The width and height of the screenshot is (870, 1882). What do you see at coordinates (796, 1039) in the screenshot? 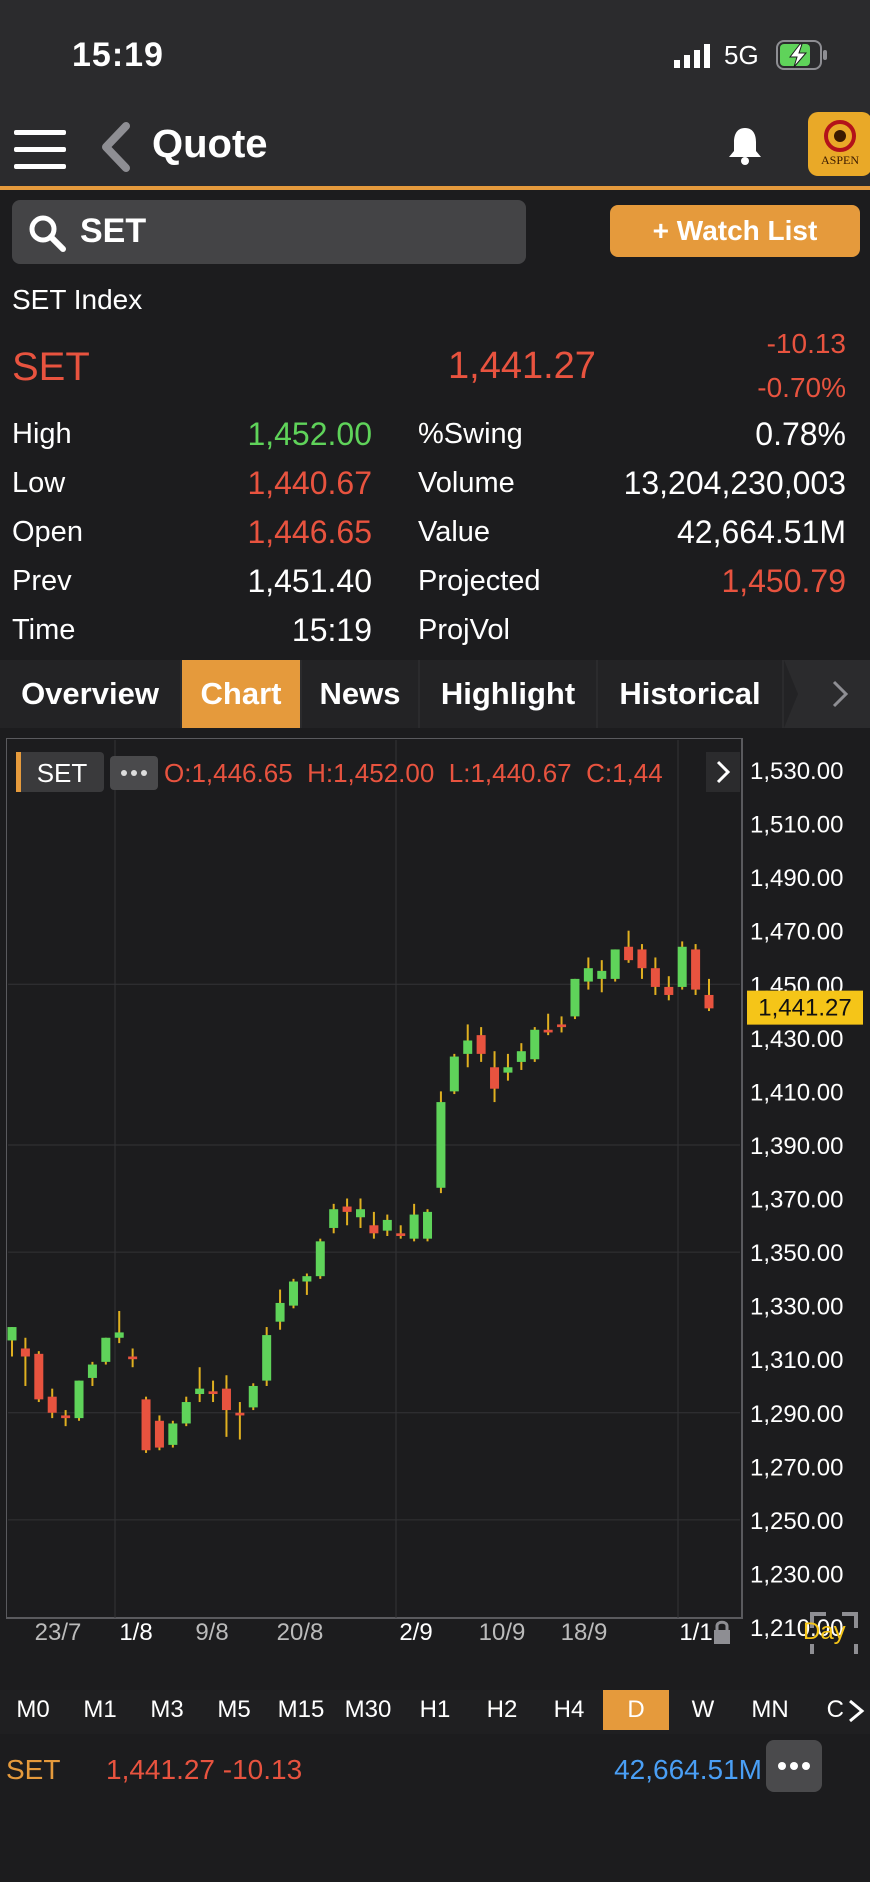
I see `y-tick-label: 1,430.00` at bounding box center [796, 1039].